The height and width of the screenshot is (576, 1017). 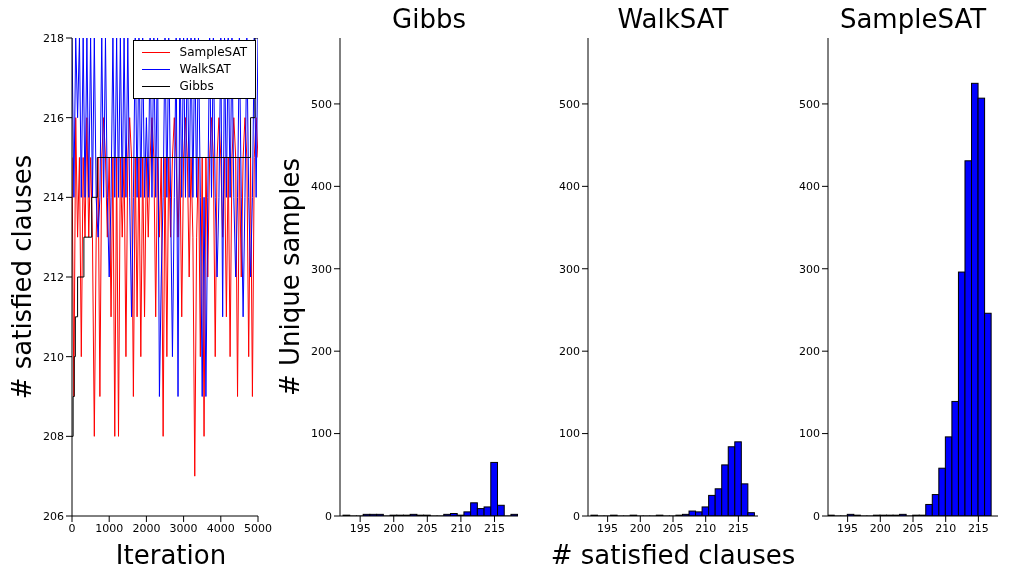 I want to click on y-tick-label: 210, so click(x=53, y=357).